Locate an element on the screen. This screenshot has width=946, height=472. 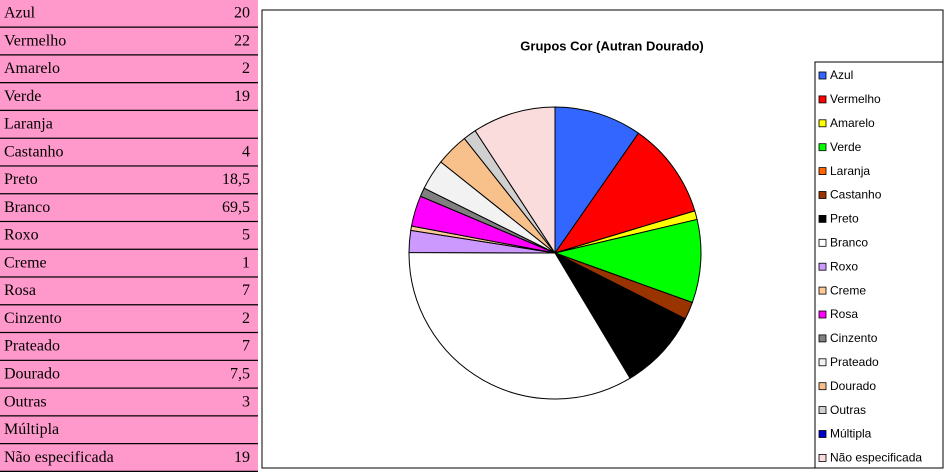
legend-label: Castanho is located at coordinates (856, 195).